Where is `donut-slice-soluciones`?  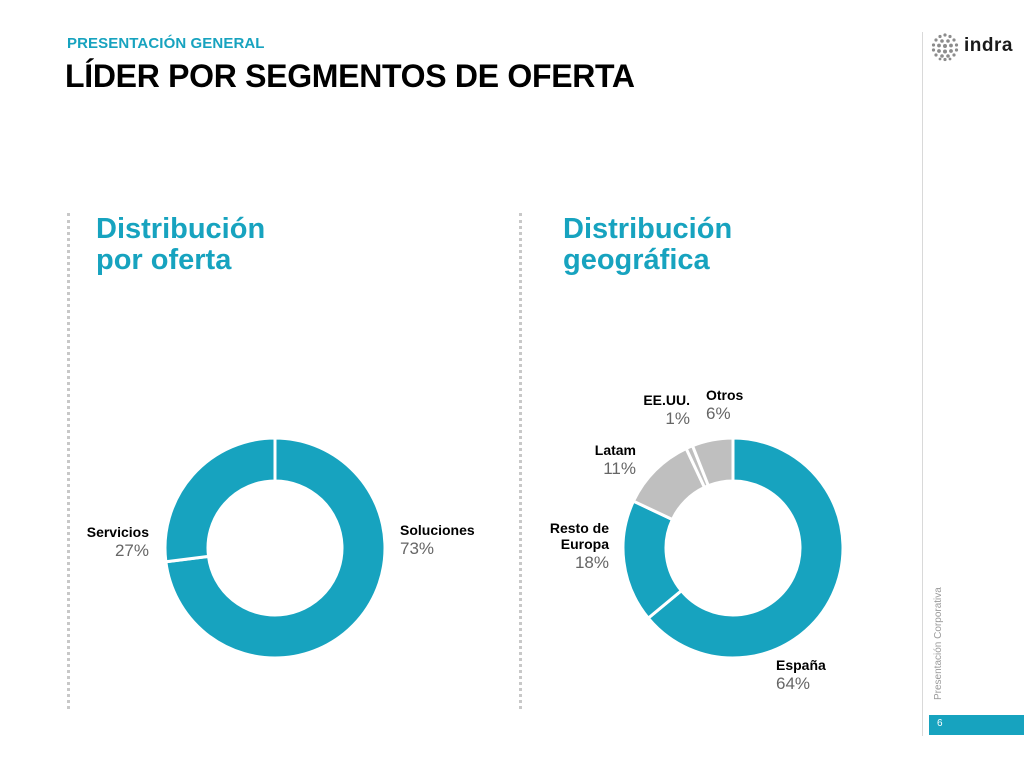
donut-slice-soluciones is located at coordinates (275, 548).